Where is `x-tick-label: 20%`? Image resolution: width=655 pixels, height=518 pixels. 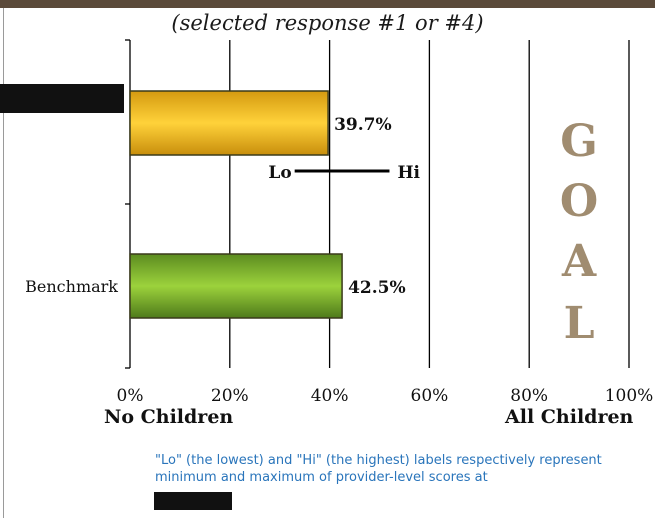
x-tick-label: 20% is located at coordinates (230, 396).